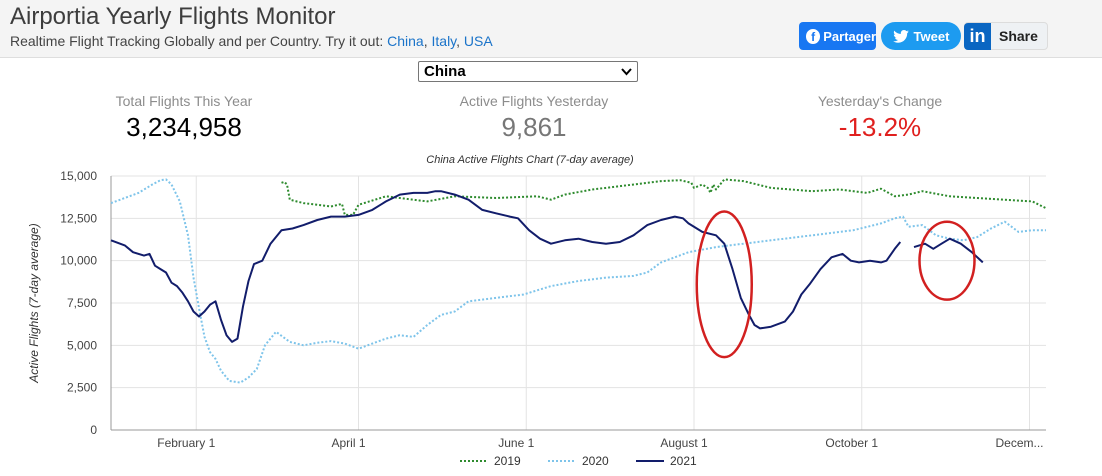 The image size is (1102, 476). What do you see at coordinates (528, 71) in the screenshot?
I see `country-select: China` at bounding box center [528, 71].